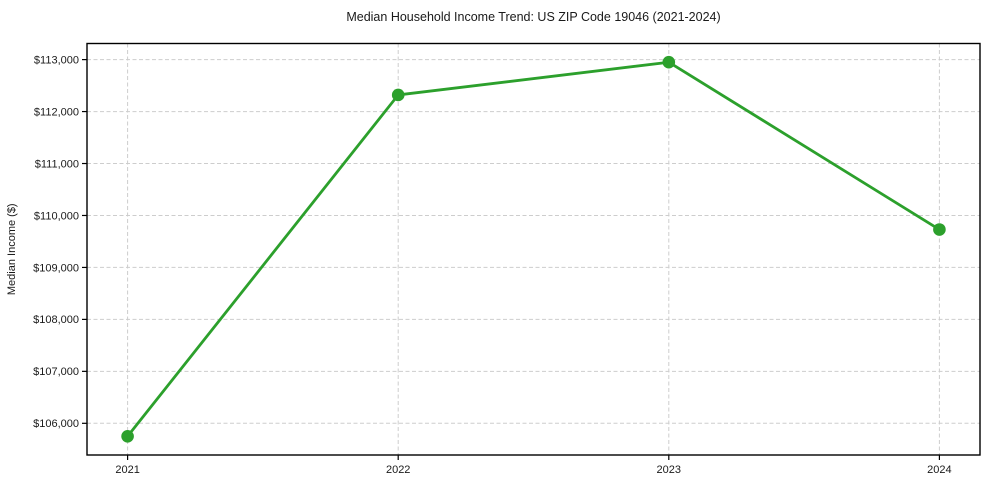 The height and width of the screenshot is (495, 989). Describe the element at coordinates (398, 470) in the screenshot. I see `x-tick-label: 2022` at that location.